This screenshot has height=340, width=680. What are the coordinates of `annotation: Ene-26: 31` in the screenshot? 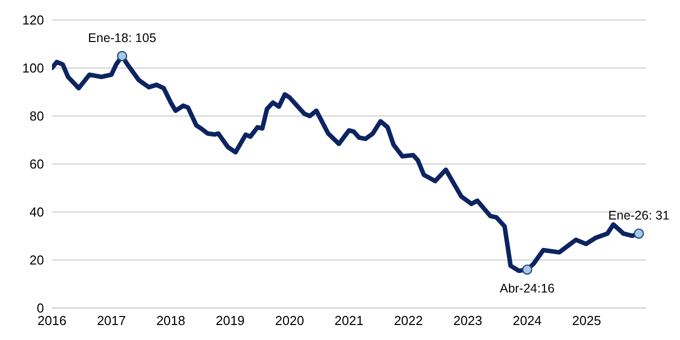 It's located at (639, 215).